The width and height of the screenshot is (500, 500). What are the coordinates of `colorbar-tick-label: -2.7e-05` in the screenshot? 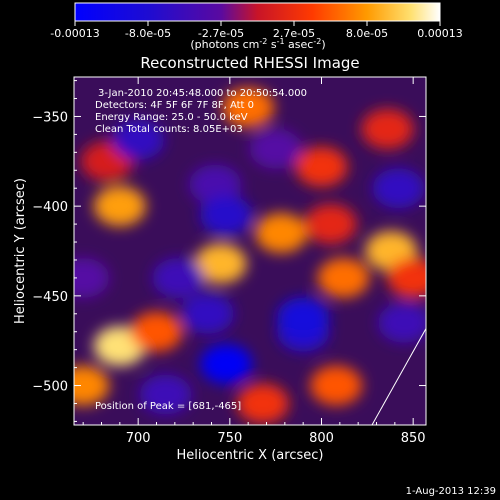 It's located at (221, 33).